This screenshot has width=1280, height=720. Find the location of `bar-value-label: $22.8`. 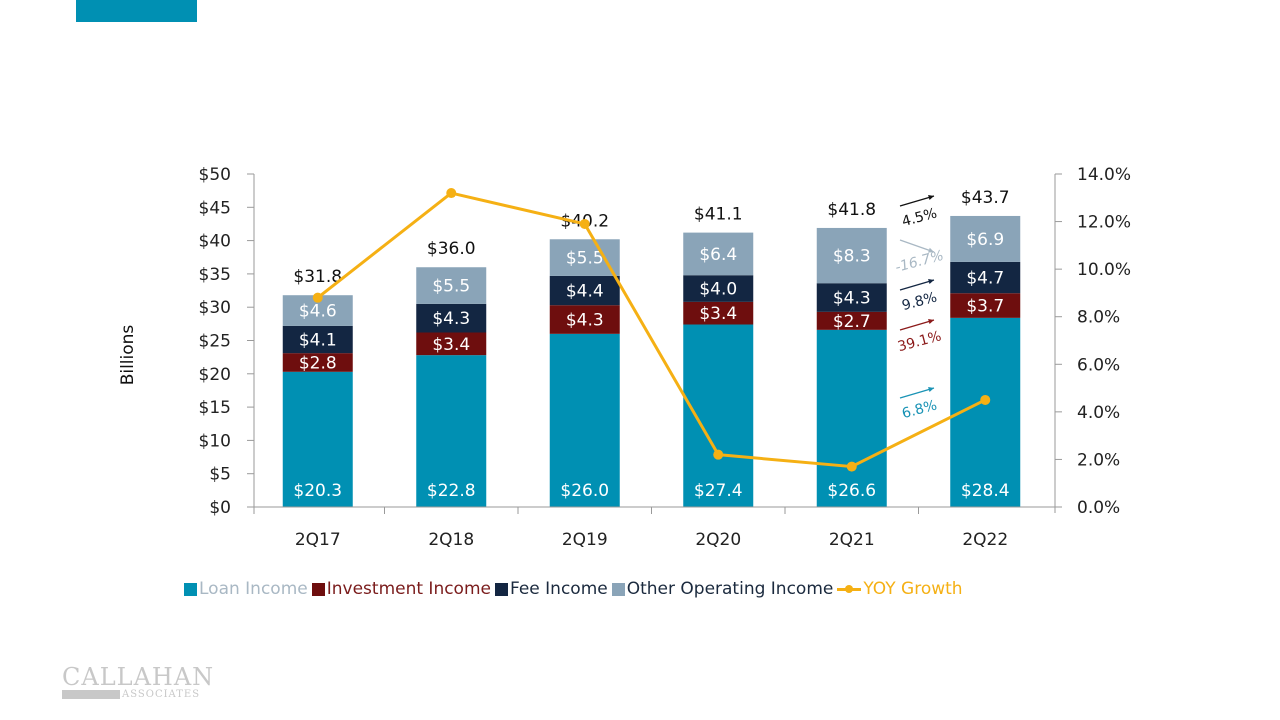

bar-value-label: $22.8 is located at coordinates (451, 491).